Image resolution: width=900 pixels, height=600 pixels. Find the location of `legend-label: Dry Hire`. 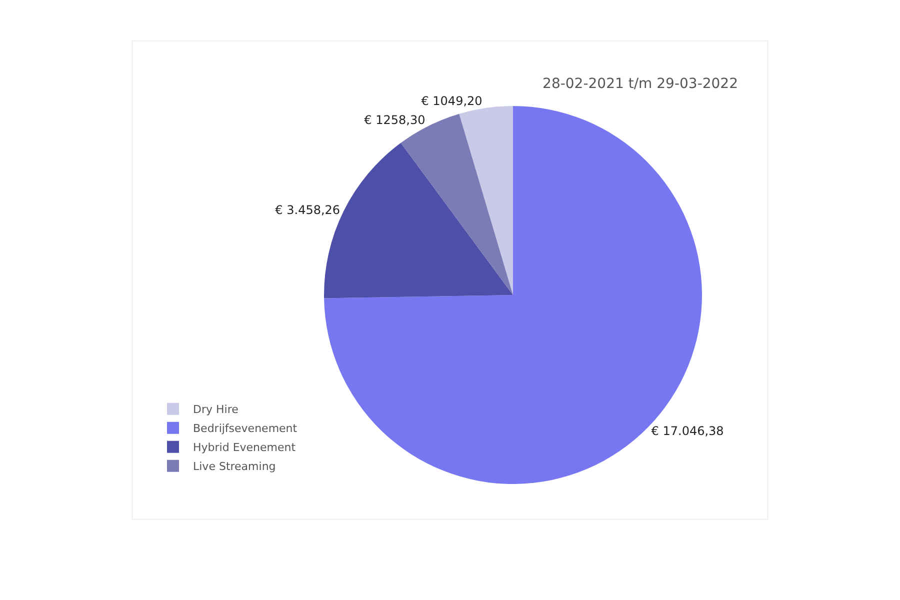

legend-label: Dry Hire is located at coordinates (216, 409).